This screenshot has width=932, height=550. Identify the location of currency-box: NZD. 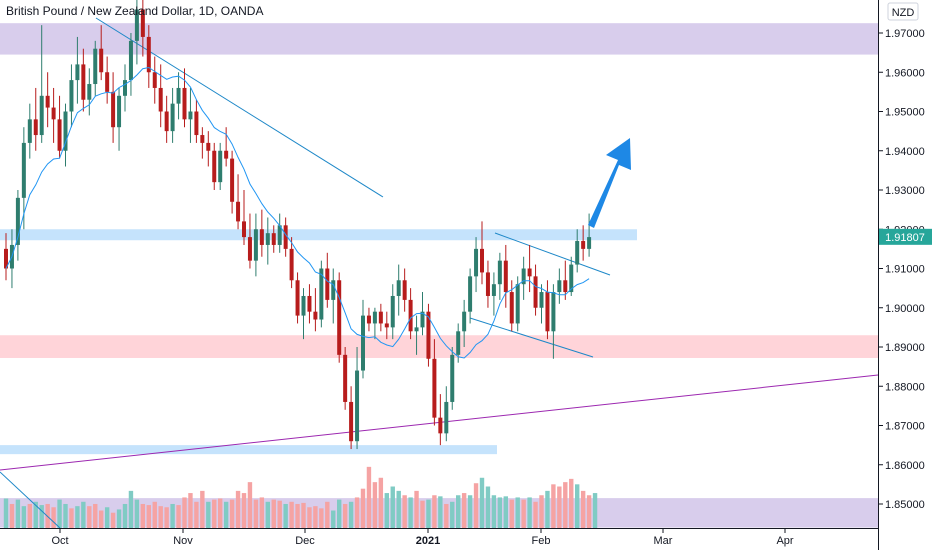
(903, 11).